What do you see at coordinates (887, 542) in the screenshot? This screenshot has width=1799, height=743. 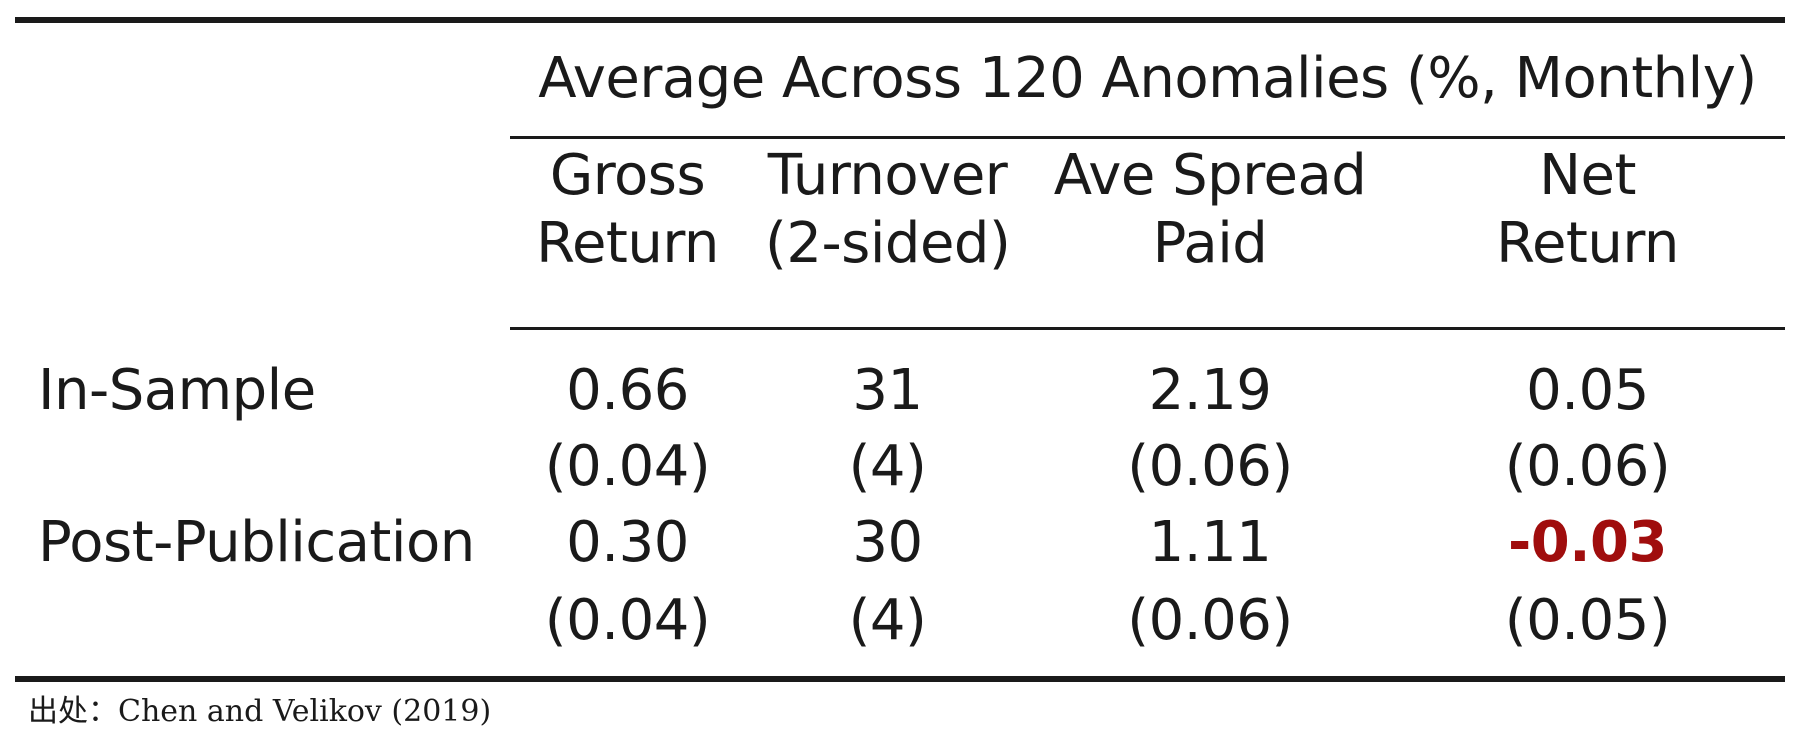 I see `table-cell: 30` at bounding box center [887, 542].